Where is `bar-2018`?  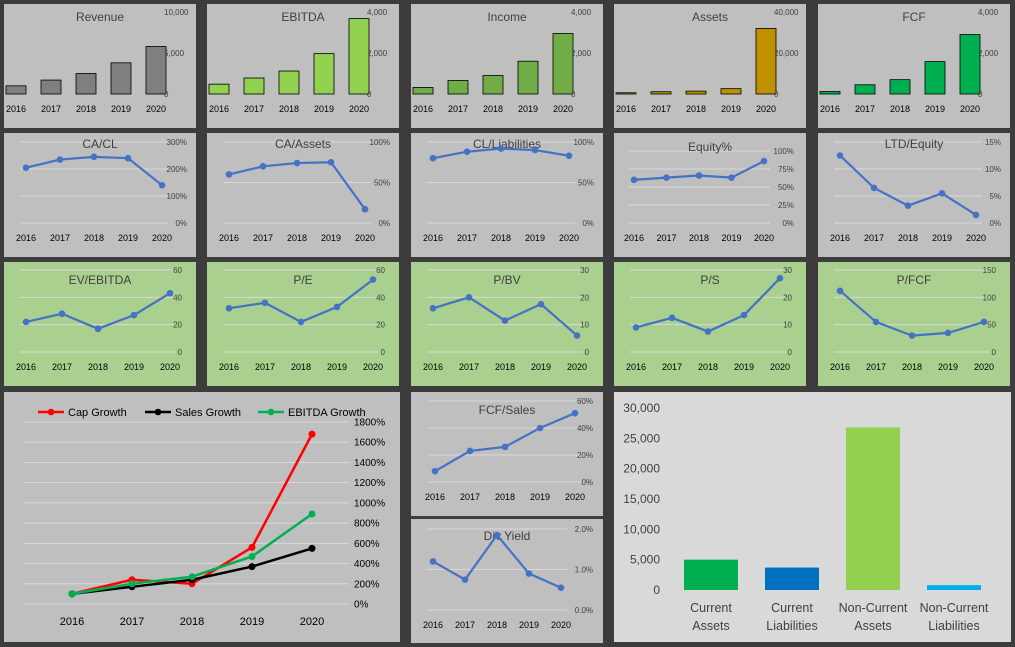 bar-2018 is located at coordinates (289, 82).